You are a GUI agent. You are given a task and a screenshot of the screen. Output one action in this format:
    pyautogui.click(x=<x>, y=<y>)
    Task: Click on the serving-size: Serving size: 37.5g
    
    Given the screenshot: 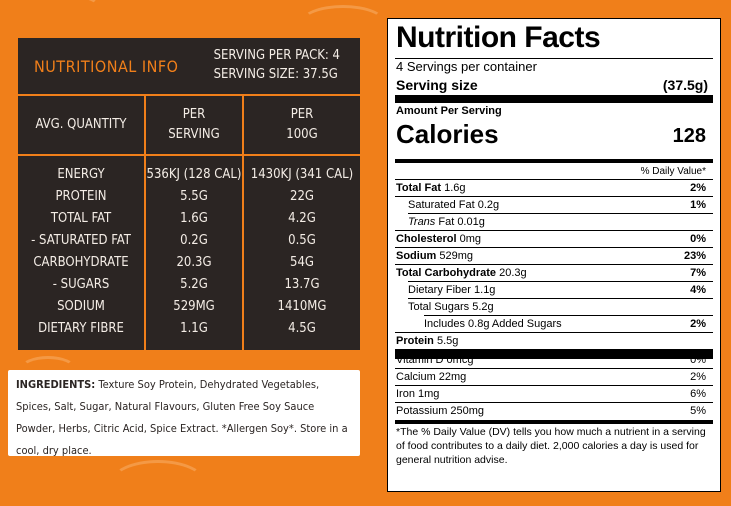 What is the action you would take?
    pyautogui.click(x=275, y=74)
    